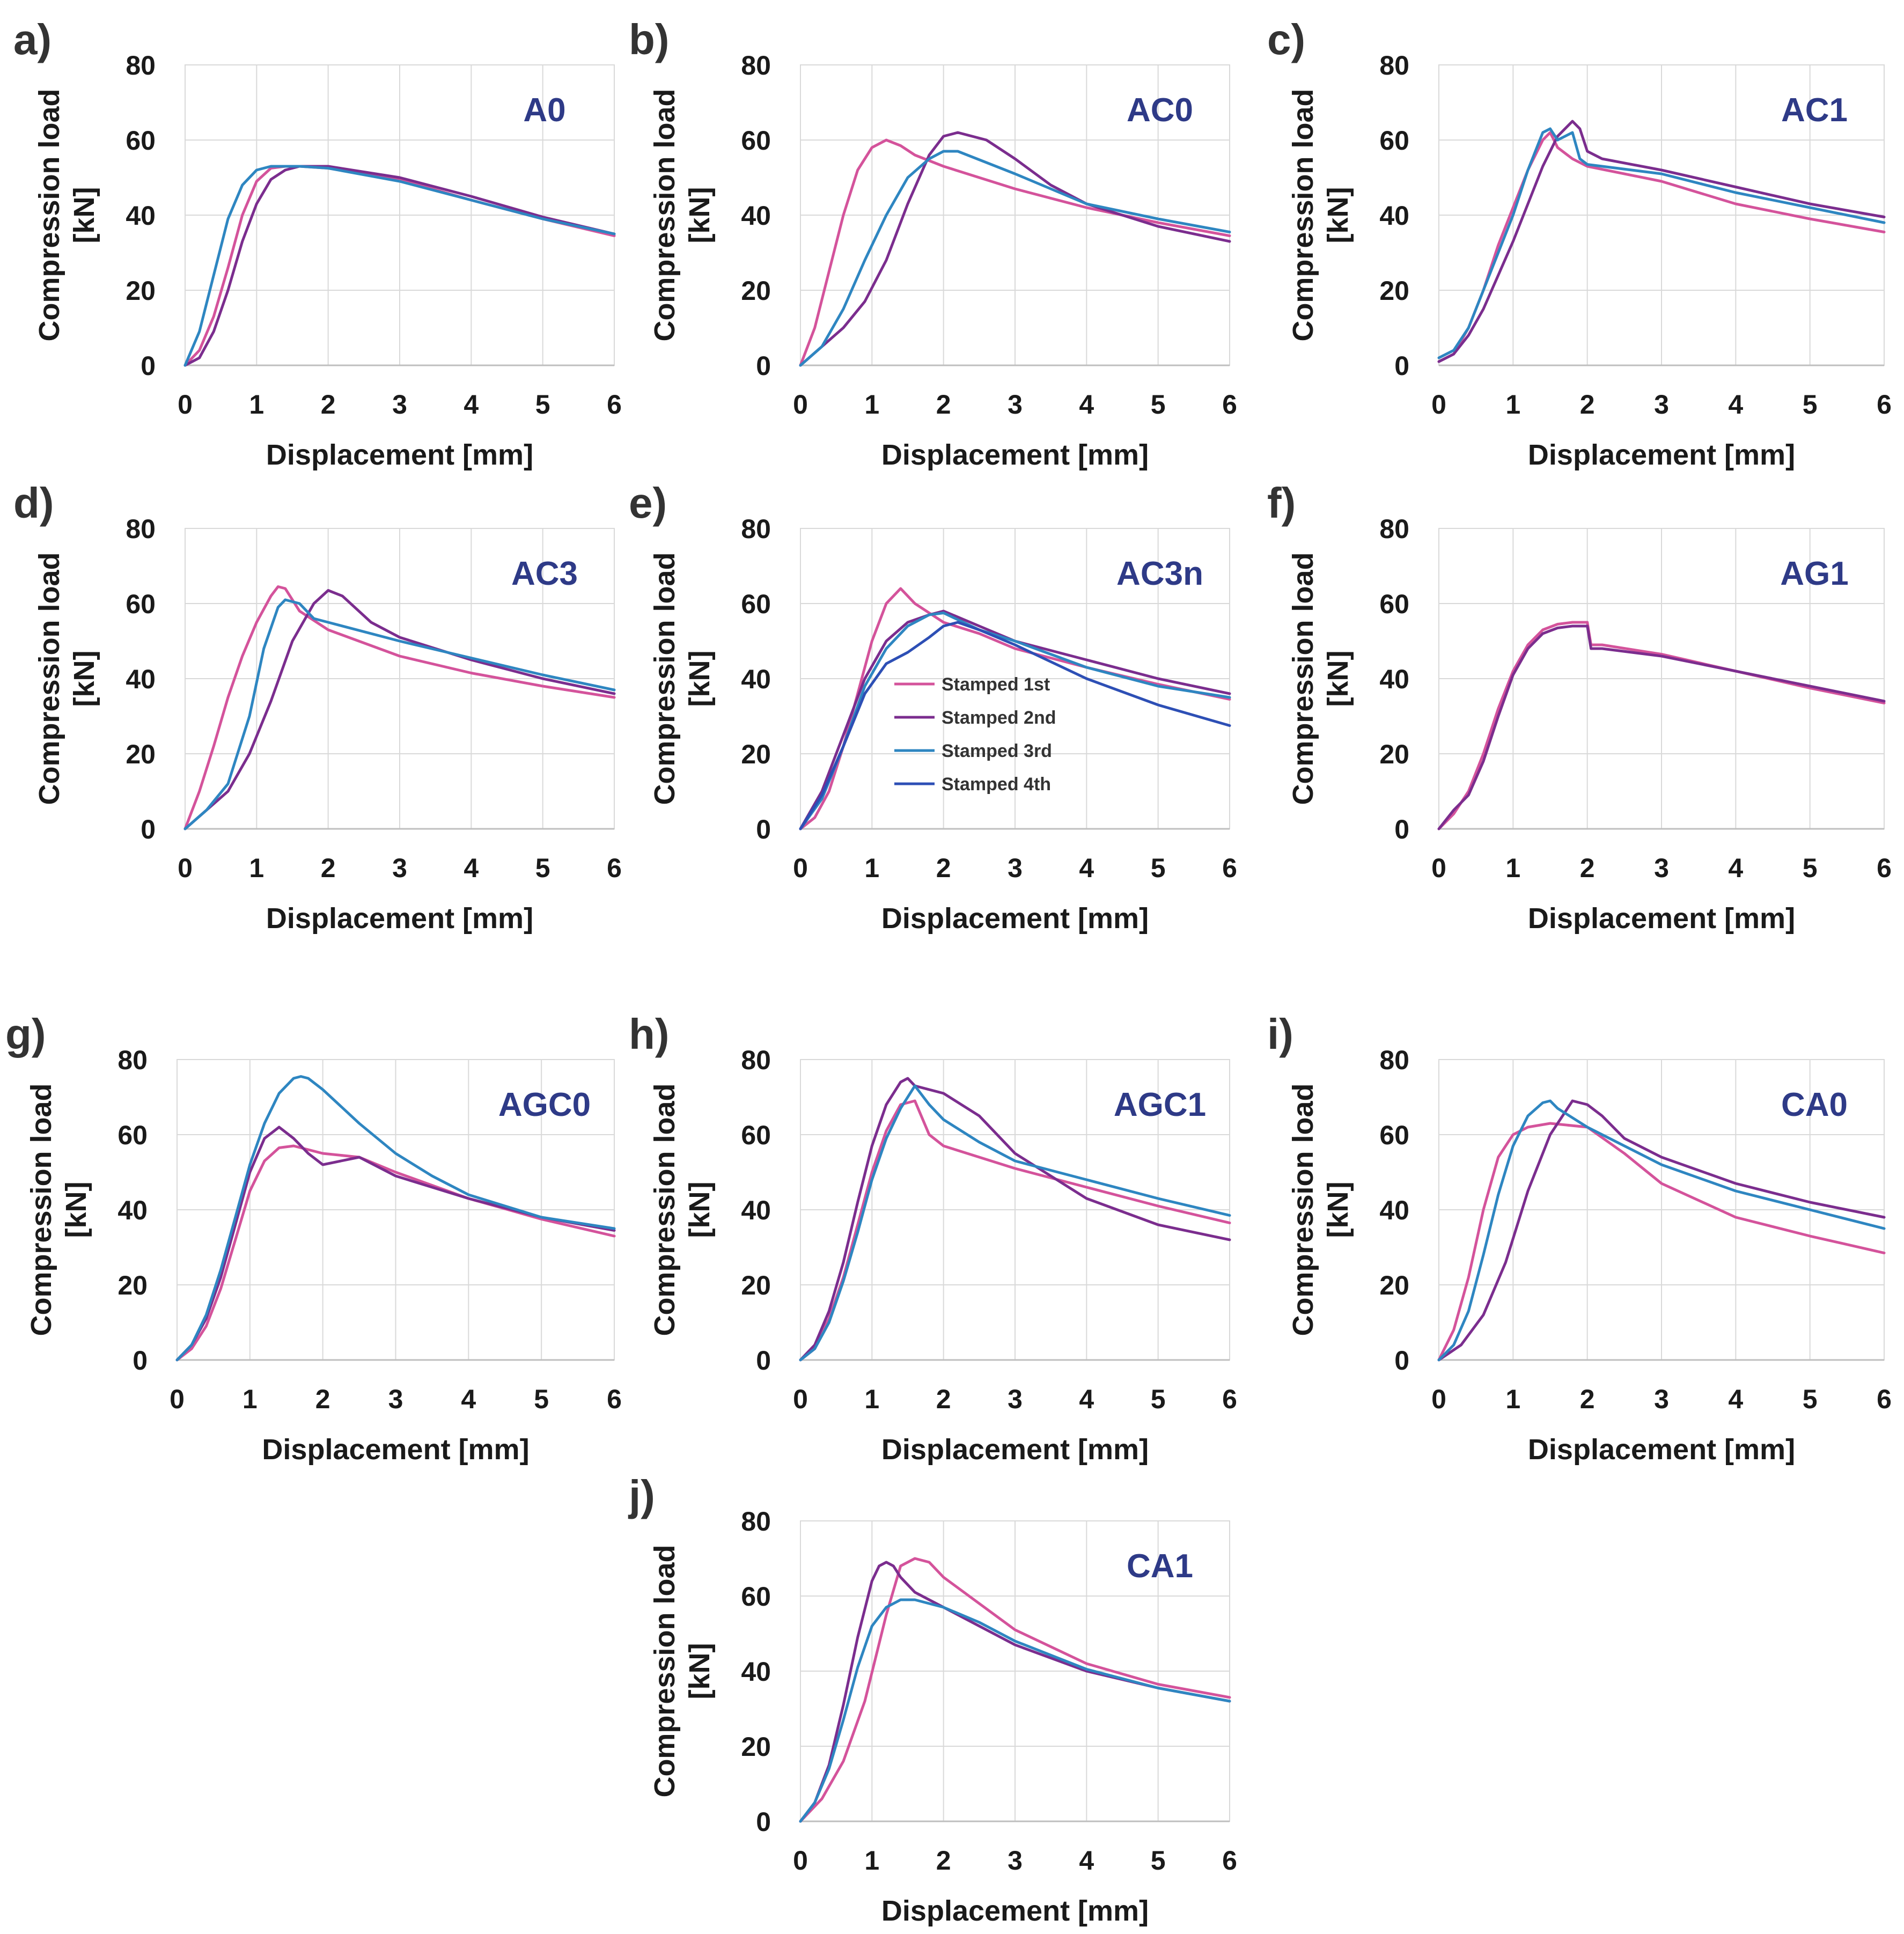 The image size is (1904, 1934). Describe the element at coordinates (1281, 503) in the screenshot. I see `panel-letter: f)` at that location.